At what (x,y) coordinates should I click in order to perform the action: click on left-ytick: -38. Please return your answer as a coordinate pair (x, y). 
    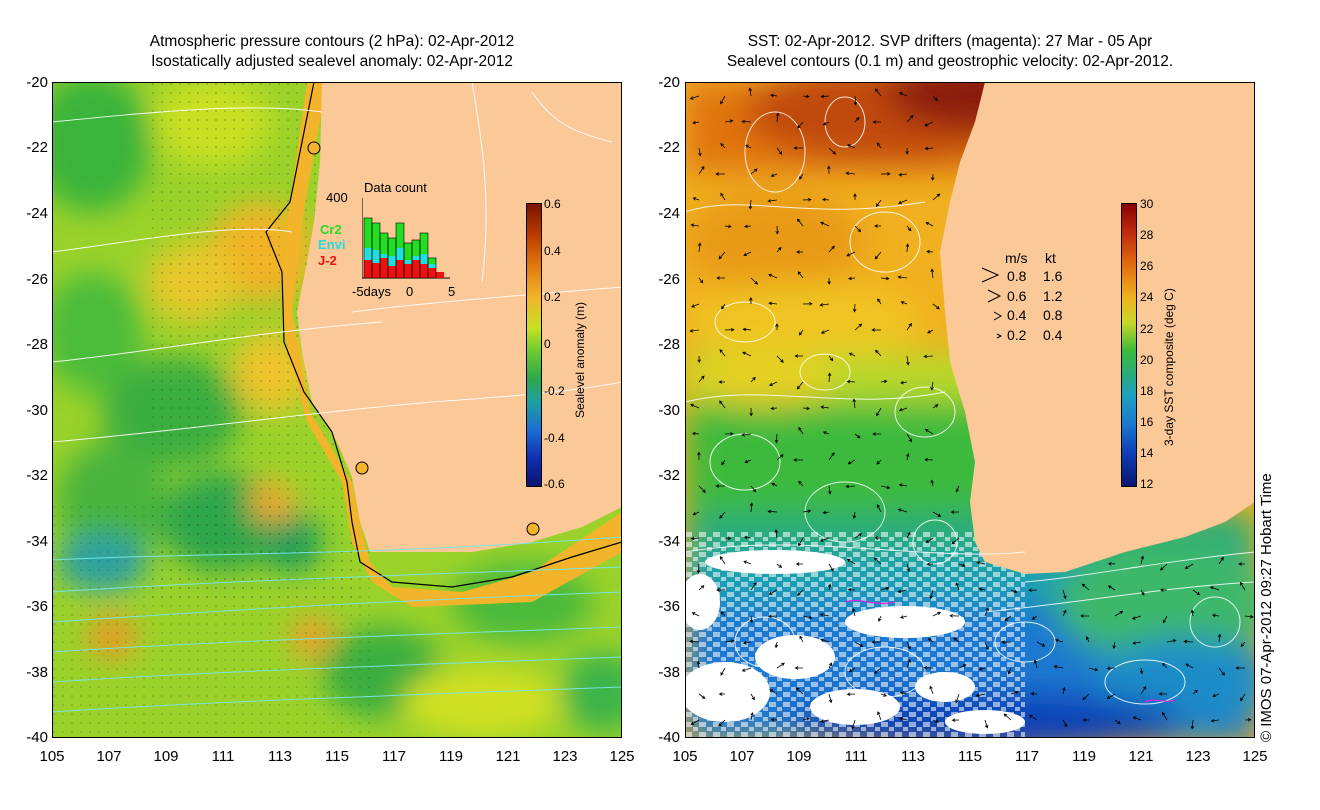
    Looking at the image, I should click on (37, 672).